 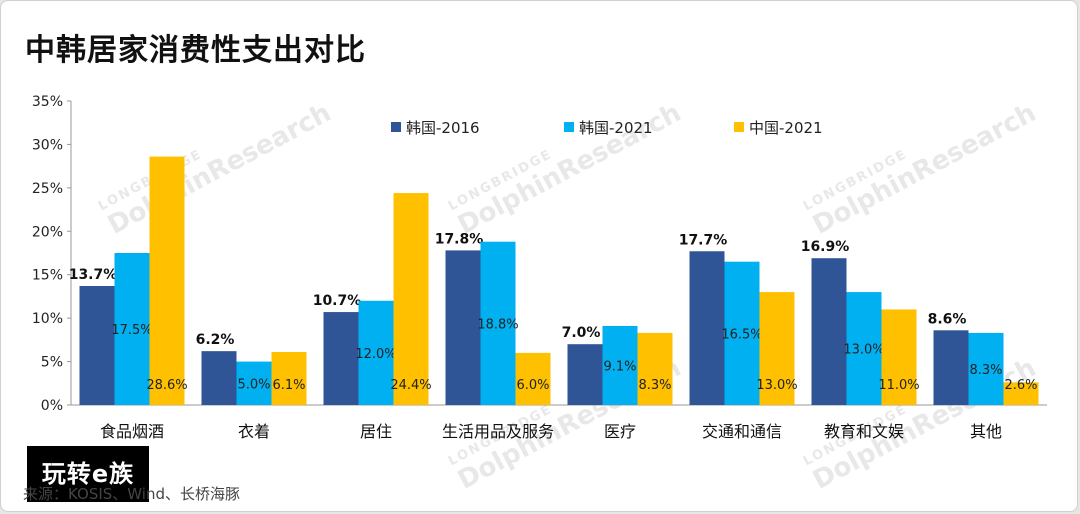 I want to click on y-tick-label: 0%, so click(x=52, y=406).